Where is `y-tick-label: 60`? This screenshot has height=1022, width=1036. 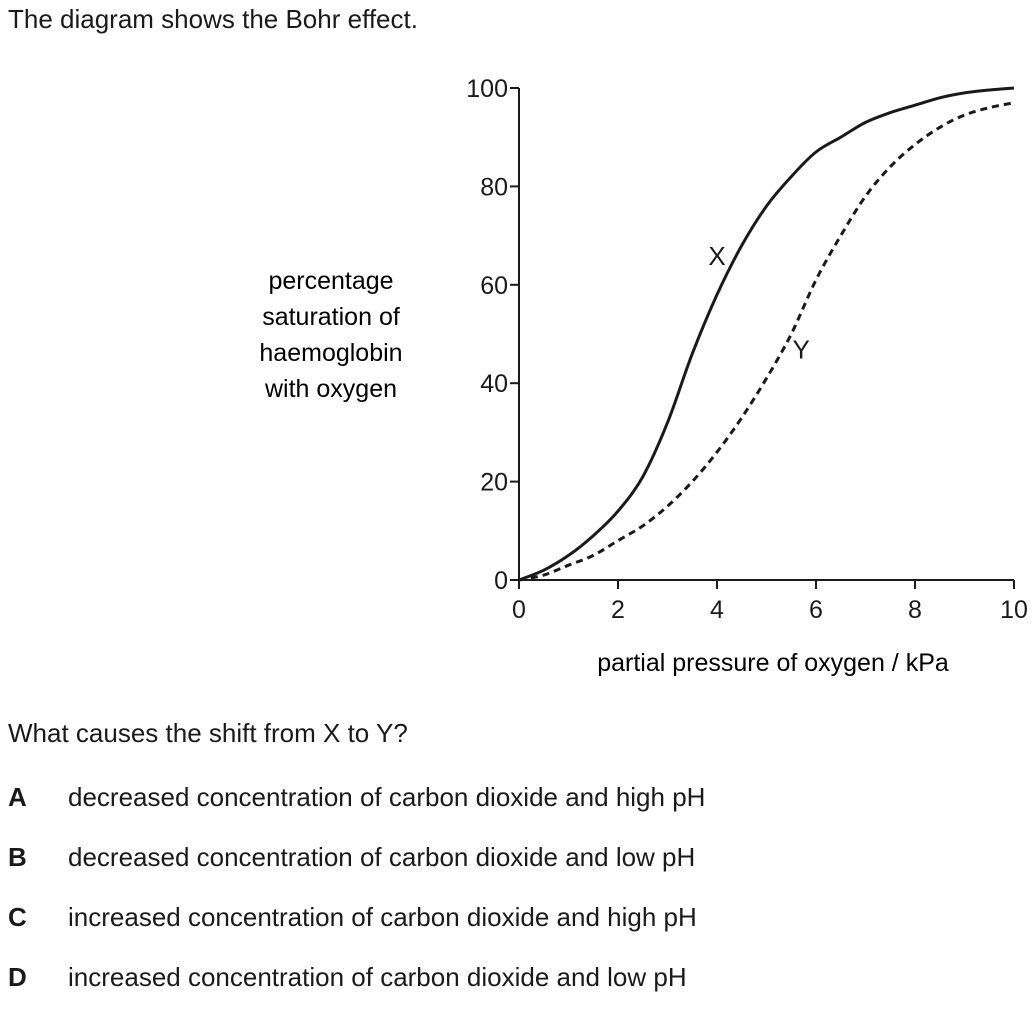 y-tick-label: 60 is located at coordinates (494, 286).